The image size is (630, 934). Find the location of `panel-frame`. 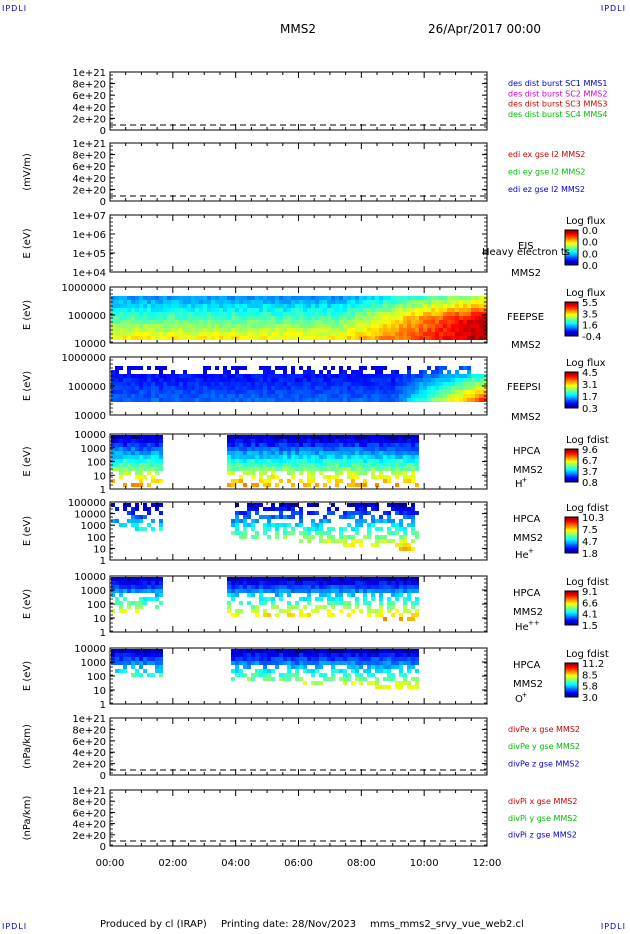

panel-frame is located at coordinates (298, 531).